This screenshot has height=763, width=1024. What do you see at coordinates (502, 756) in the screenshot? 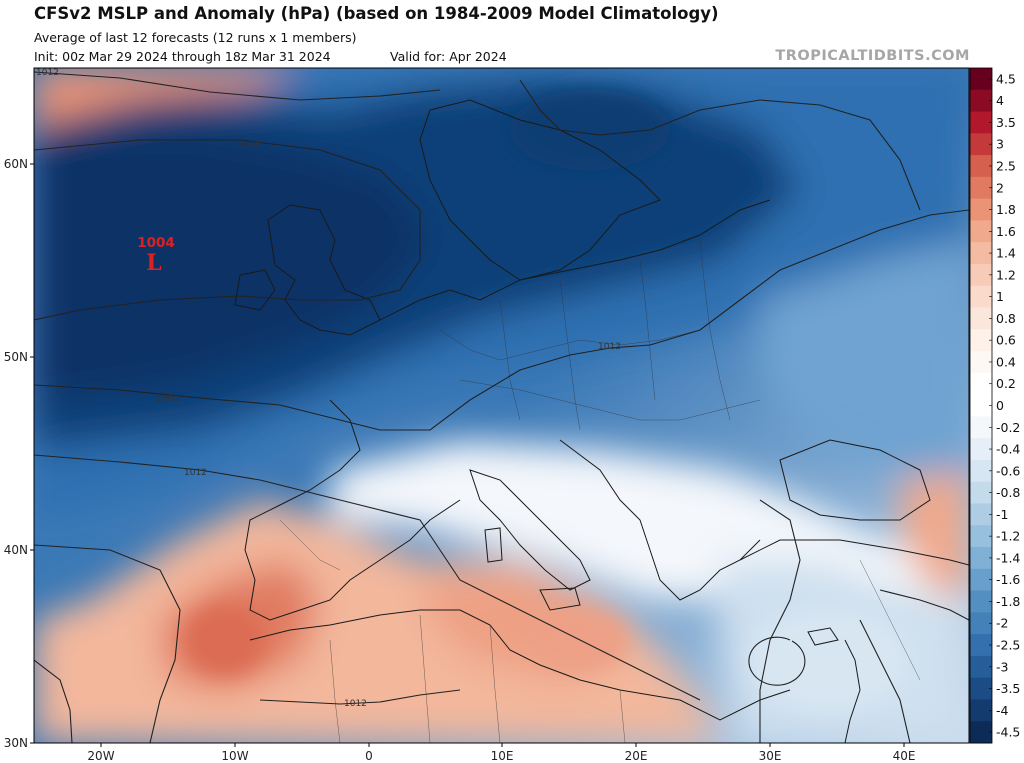
I see `lon-label: 10E` at bounding box center [502, 756].